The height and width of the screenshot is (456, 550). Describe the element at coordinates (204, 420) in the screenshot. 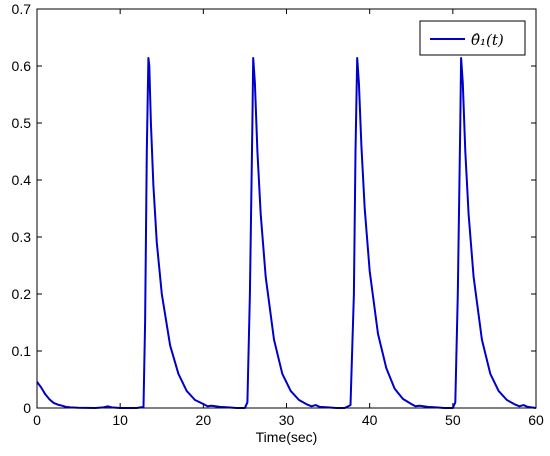

I see `x-tick-label: 20` at that location.